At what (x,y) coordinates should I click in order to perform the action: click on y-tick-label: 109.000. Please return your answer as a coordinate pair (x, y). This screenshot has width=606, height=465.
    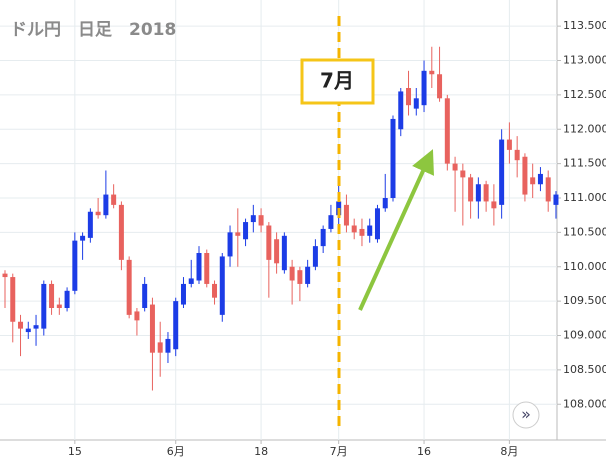
    Looking at the image, I should click on (584, 335).